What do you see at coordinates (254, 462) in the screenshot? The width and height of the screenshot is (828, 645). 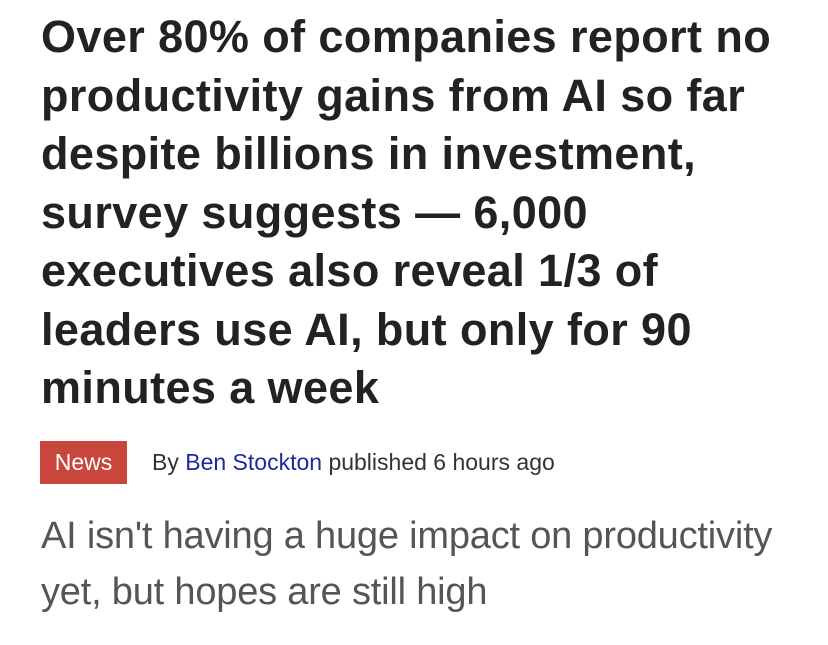 I see `author-link: Ben Stockton` at bounding box center [254, 462].